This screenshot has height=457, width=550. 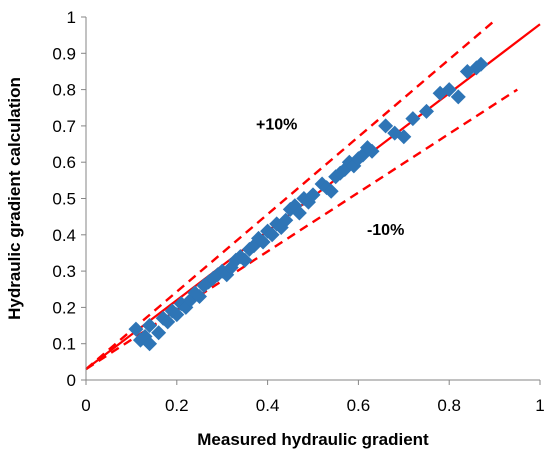 What do you see at coordinates (359, 405) in the screenshot?
I see `x-tick-label: 0.6` at bounding box center [359, 405].